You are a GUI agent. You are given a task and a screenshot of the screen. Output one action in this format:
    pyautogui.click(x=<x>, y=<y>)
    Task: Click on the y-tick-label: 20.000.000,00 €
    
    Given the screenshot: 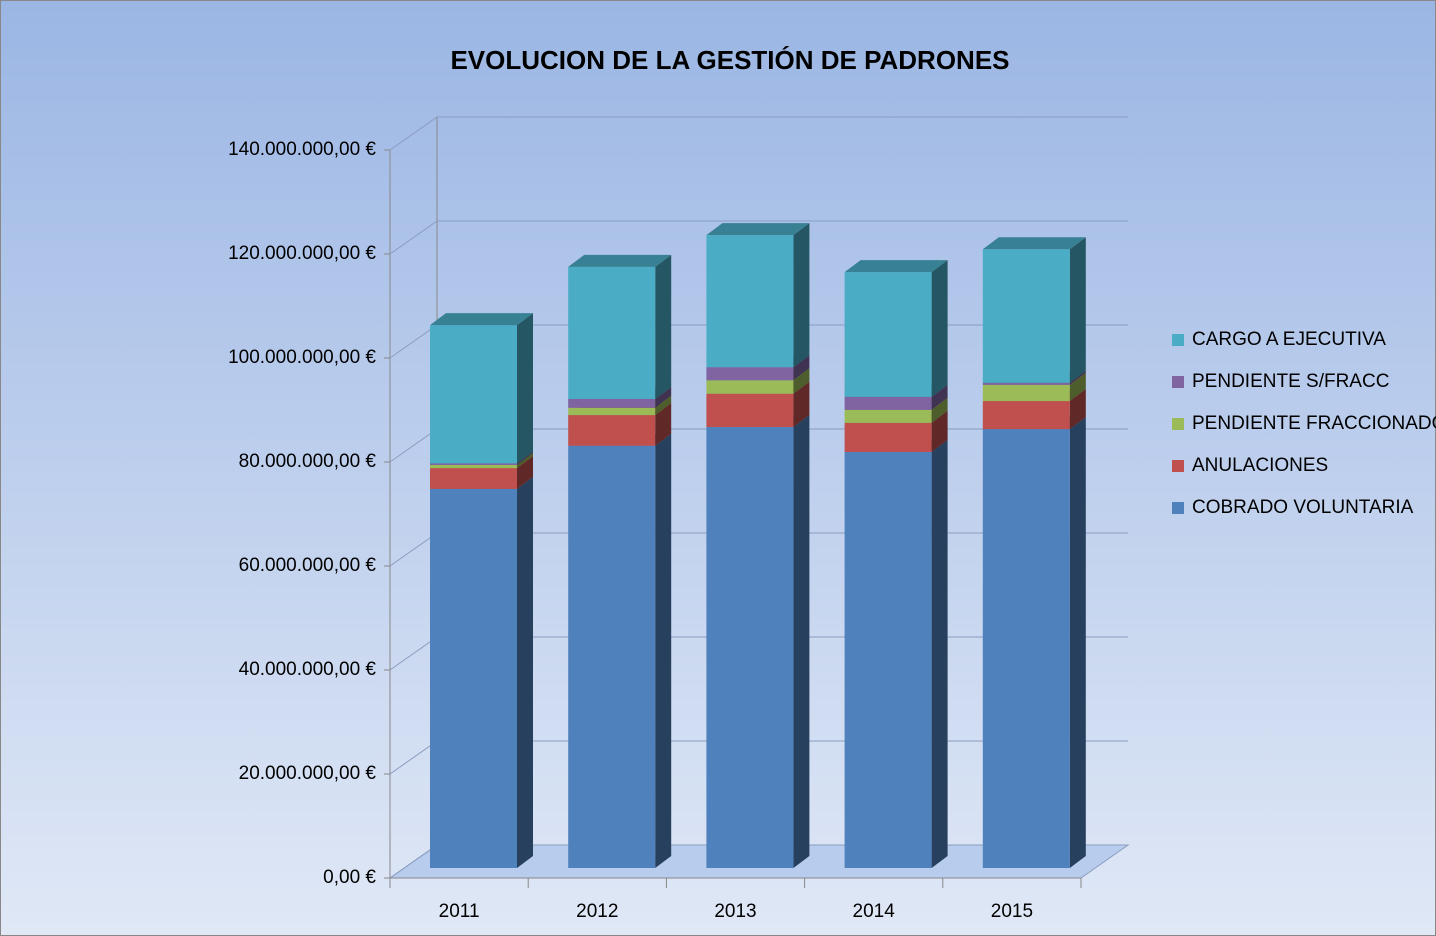 What is the action you would take?
    pyautogui.click(x=308, y=773)
    